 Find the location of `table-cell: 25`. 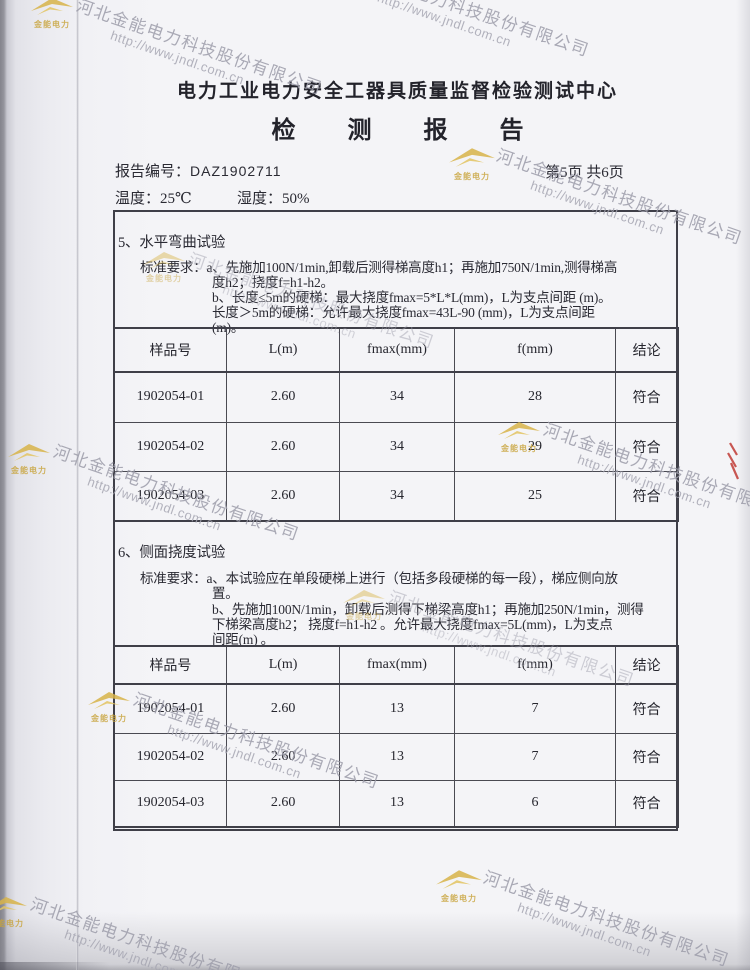

table-cell: 25 is located at coordinates (535, 496).